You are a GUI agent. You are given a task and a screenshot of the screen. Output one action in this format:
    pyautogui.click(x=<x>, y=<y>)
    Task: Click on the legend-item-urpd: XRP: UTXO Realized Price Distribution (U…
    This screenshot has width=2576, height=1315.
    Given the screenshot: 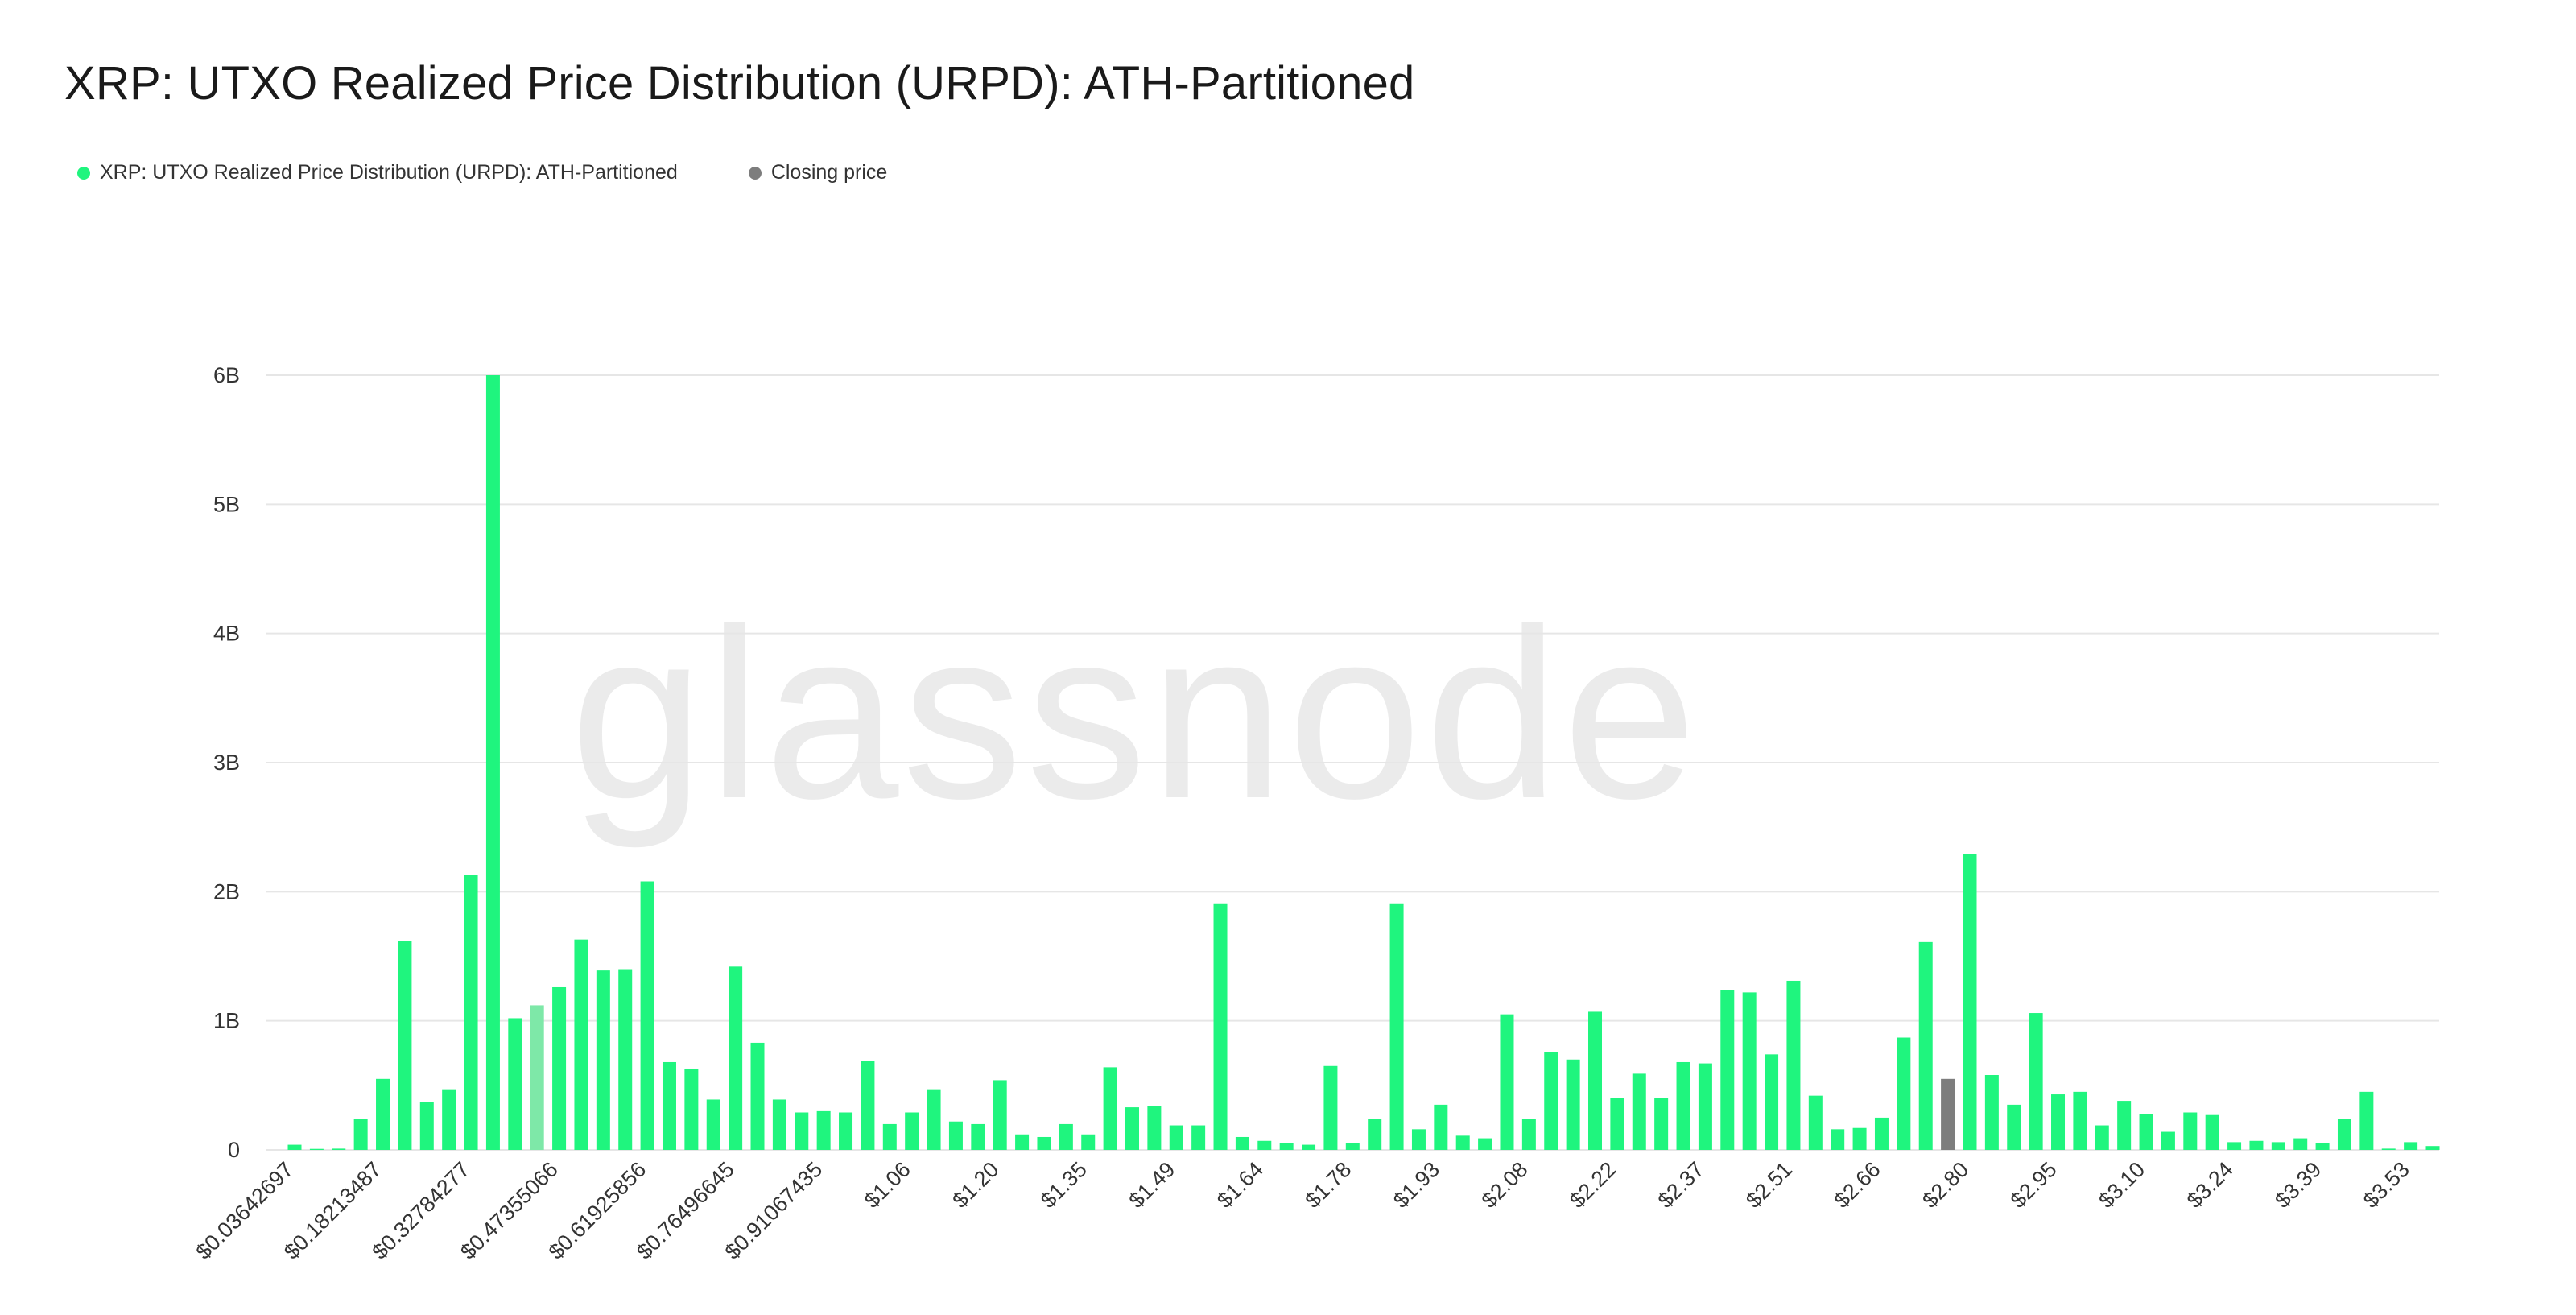 What is the action you would take?
    pyautogui.click(x=377, y=172)
    